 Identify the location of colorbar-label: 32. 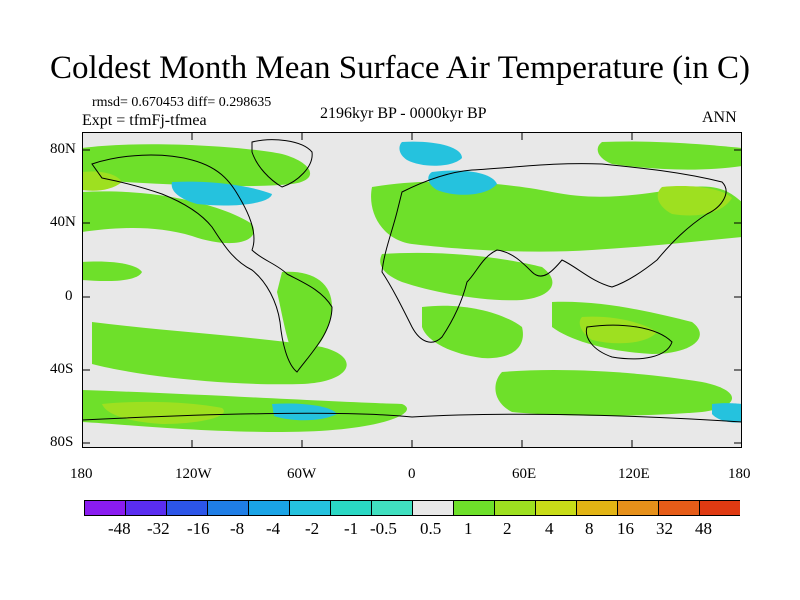
(664, 528).